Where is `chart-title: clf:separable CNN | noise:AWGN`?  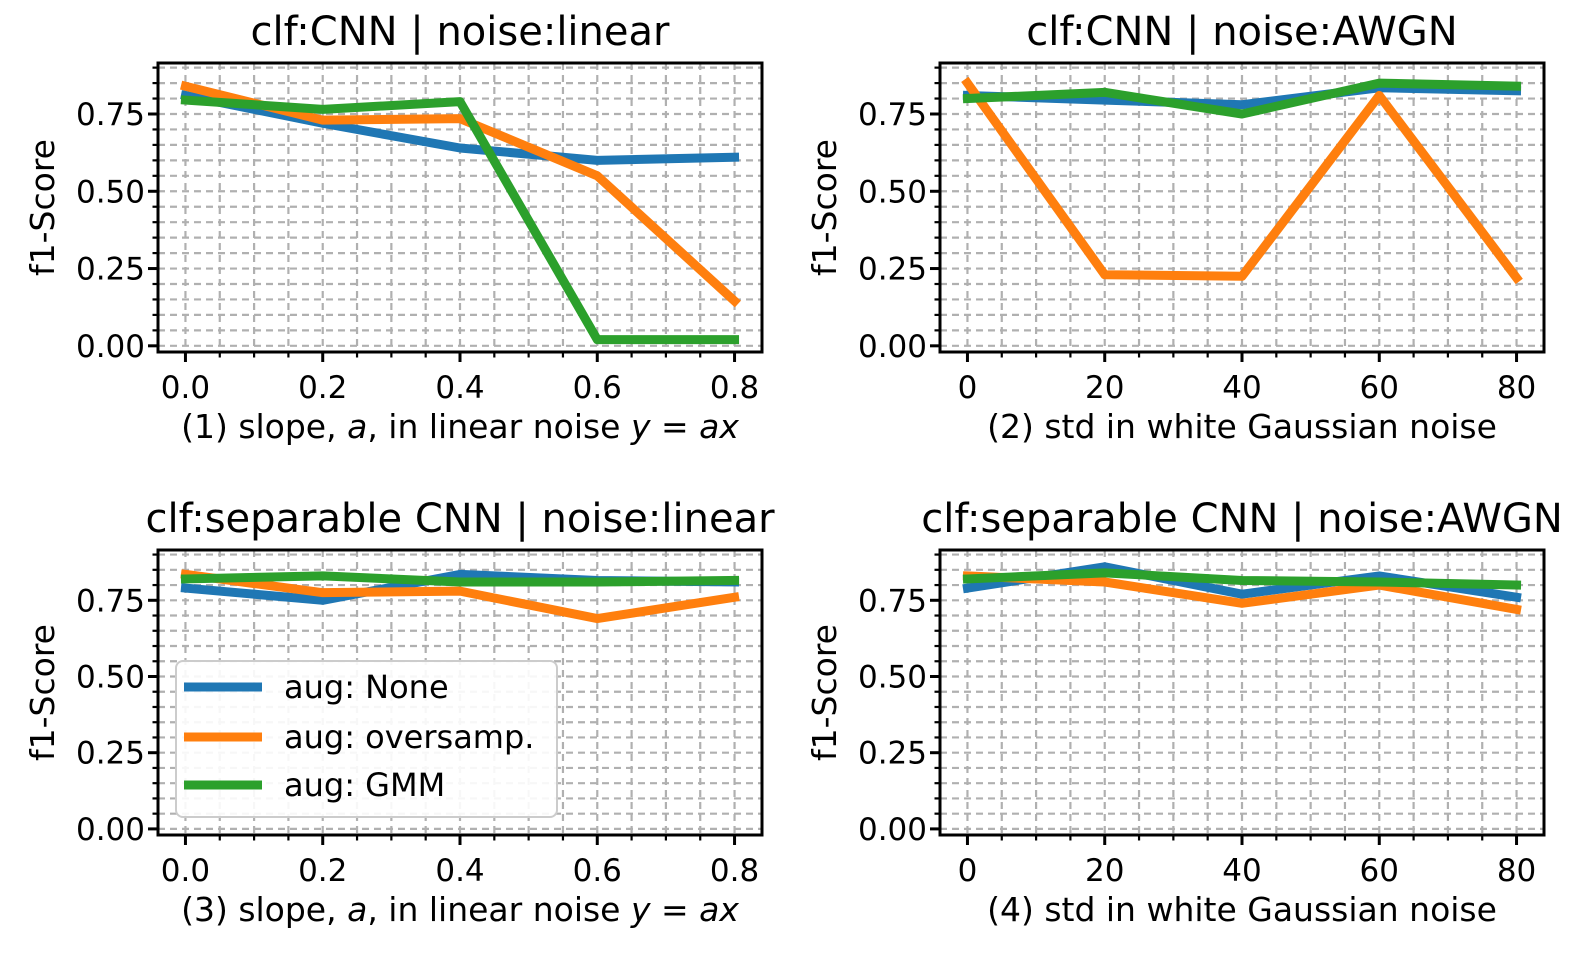 chart-title: clf:separable CNN | noise:AWGN is located at coordinates (1242, 519).